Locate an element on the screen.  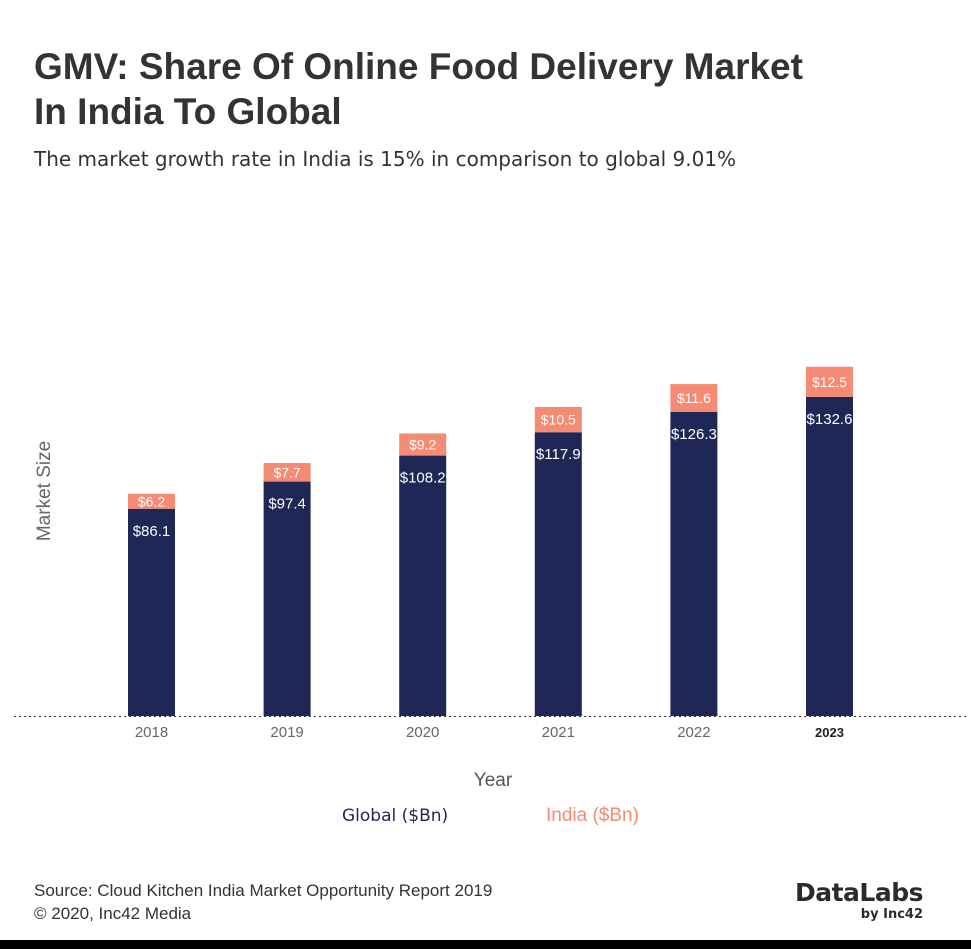
label-india-2020: $9.2 is located at coordinates (422, 445).